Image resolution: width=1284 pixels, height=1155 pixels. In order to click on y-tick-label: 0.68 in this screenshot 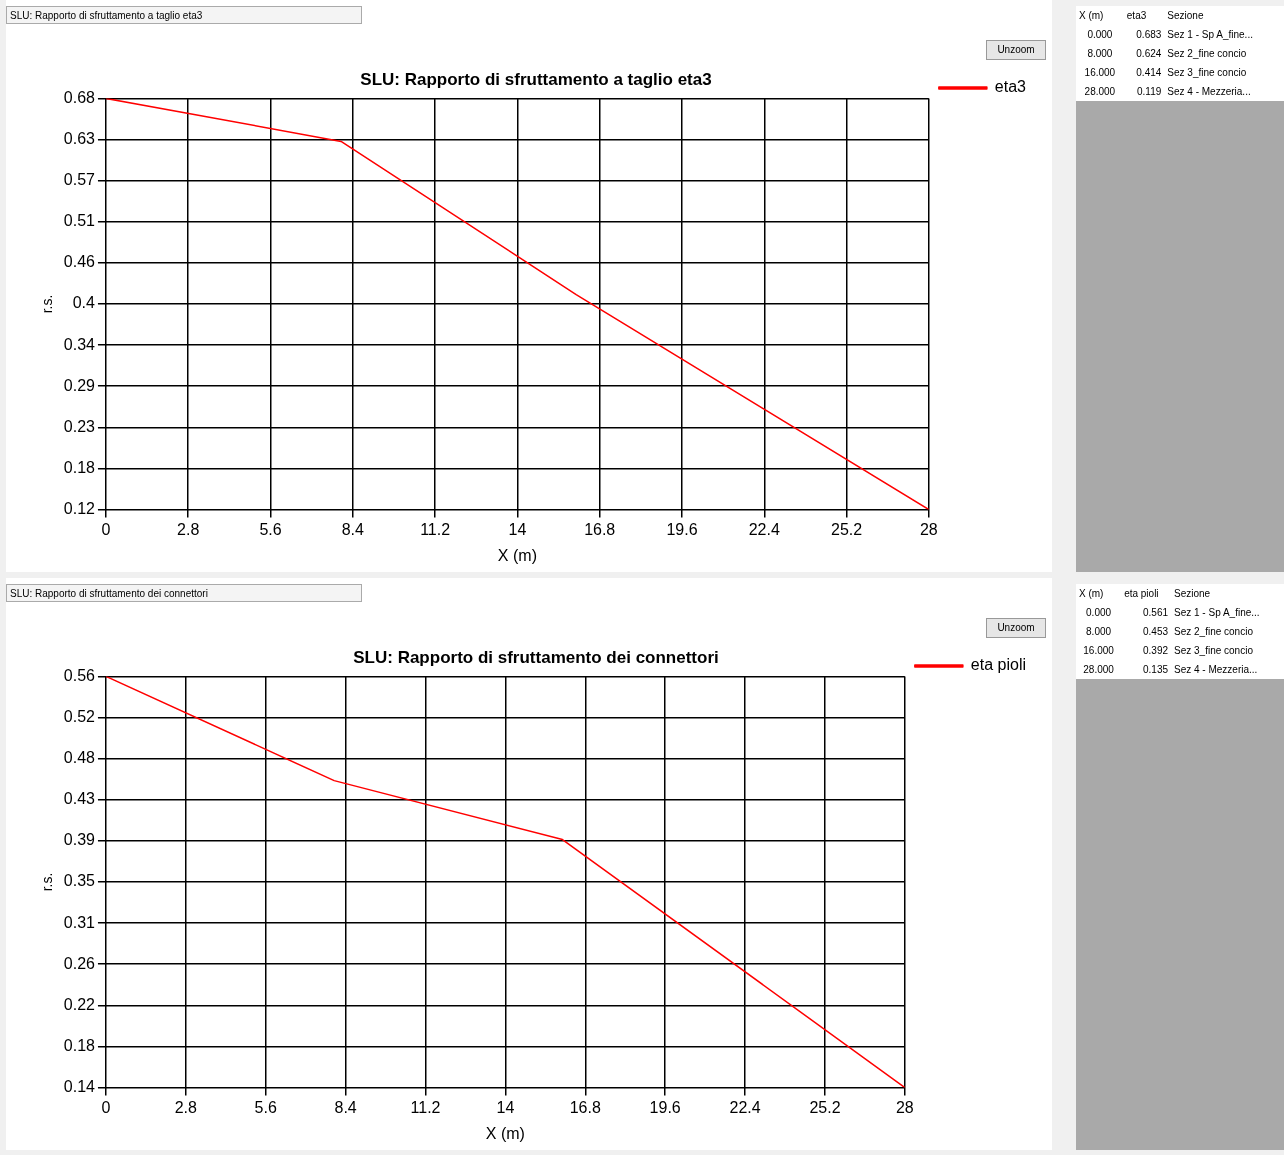, I will do `click(79, 97)`.